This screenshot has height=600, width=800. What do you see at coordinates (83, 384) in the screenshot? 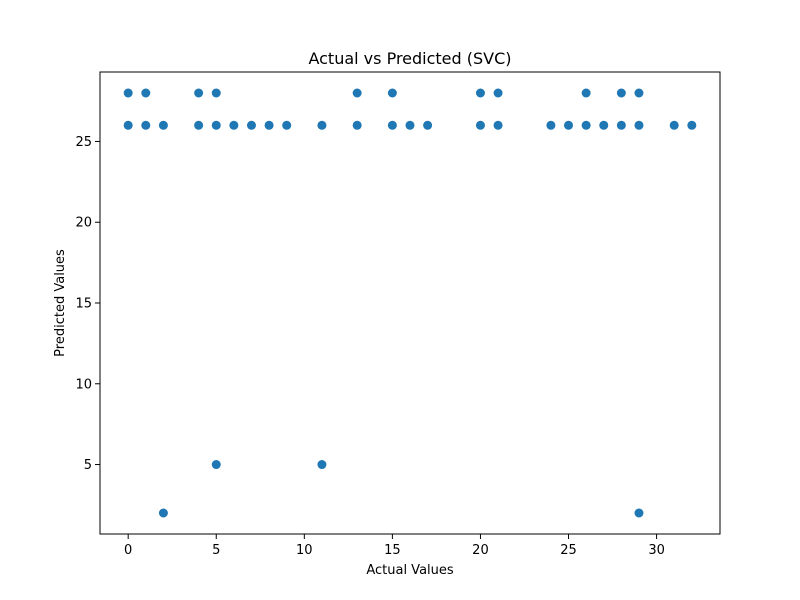
I see `y-tick-label: 10` at bounding box center [83, 384].